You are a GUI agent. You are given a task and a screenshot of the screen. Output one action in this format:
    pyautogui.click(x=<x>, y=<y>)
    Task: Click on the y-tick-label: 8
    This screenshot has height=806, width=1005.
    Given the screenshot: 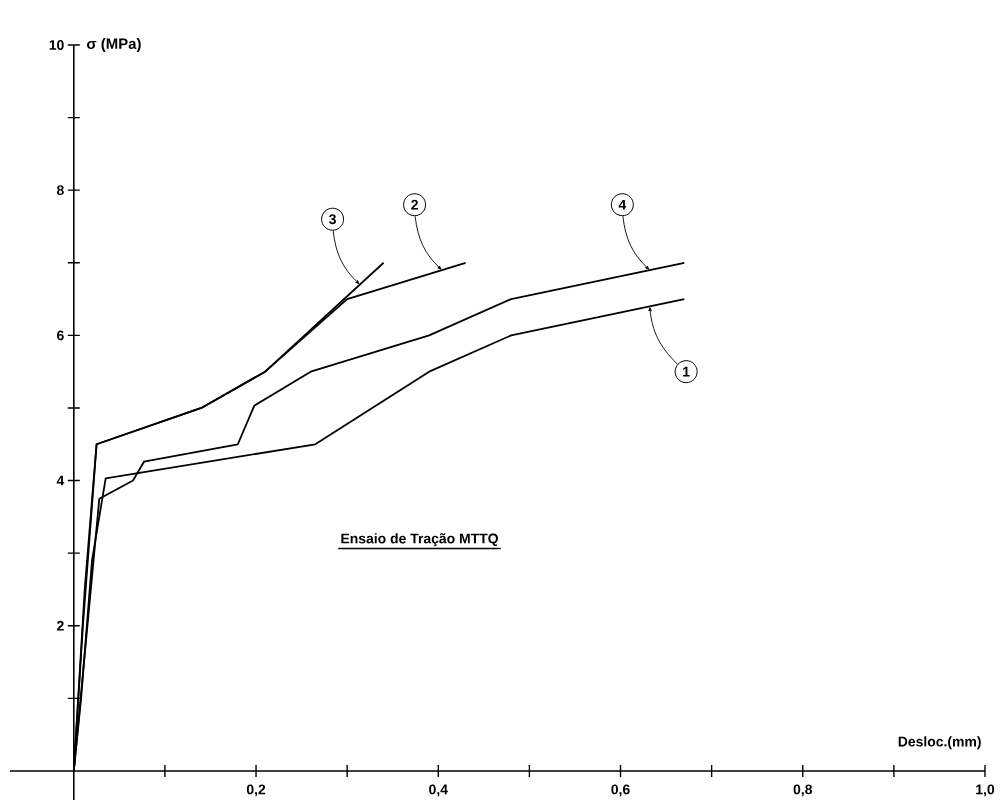 What is the action you would take?
    pyautogui.click(x=60, y=190)
    